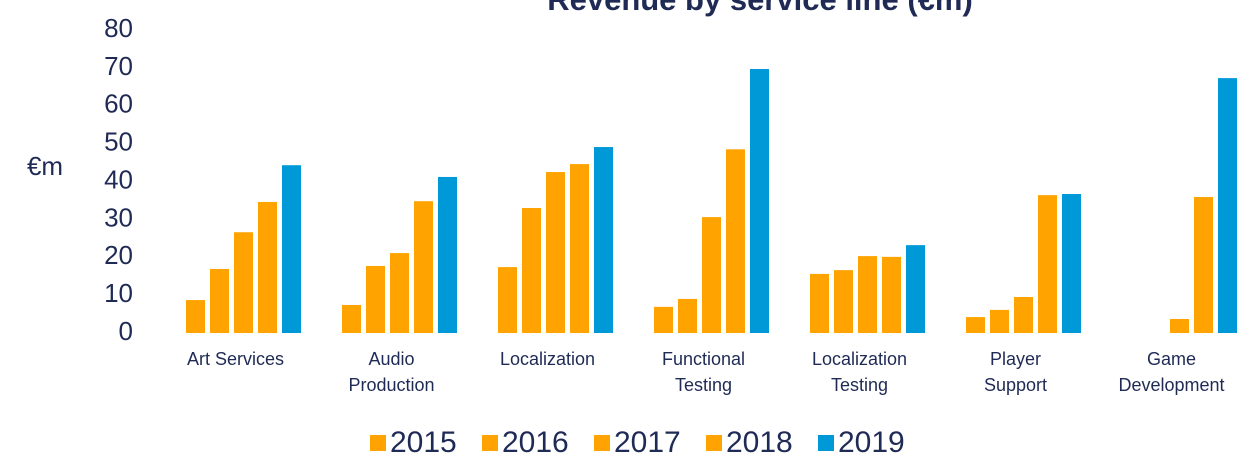  I want to click on x-tick-label: Art Services, so click(235, 359).